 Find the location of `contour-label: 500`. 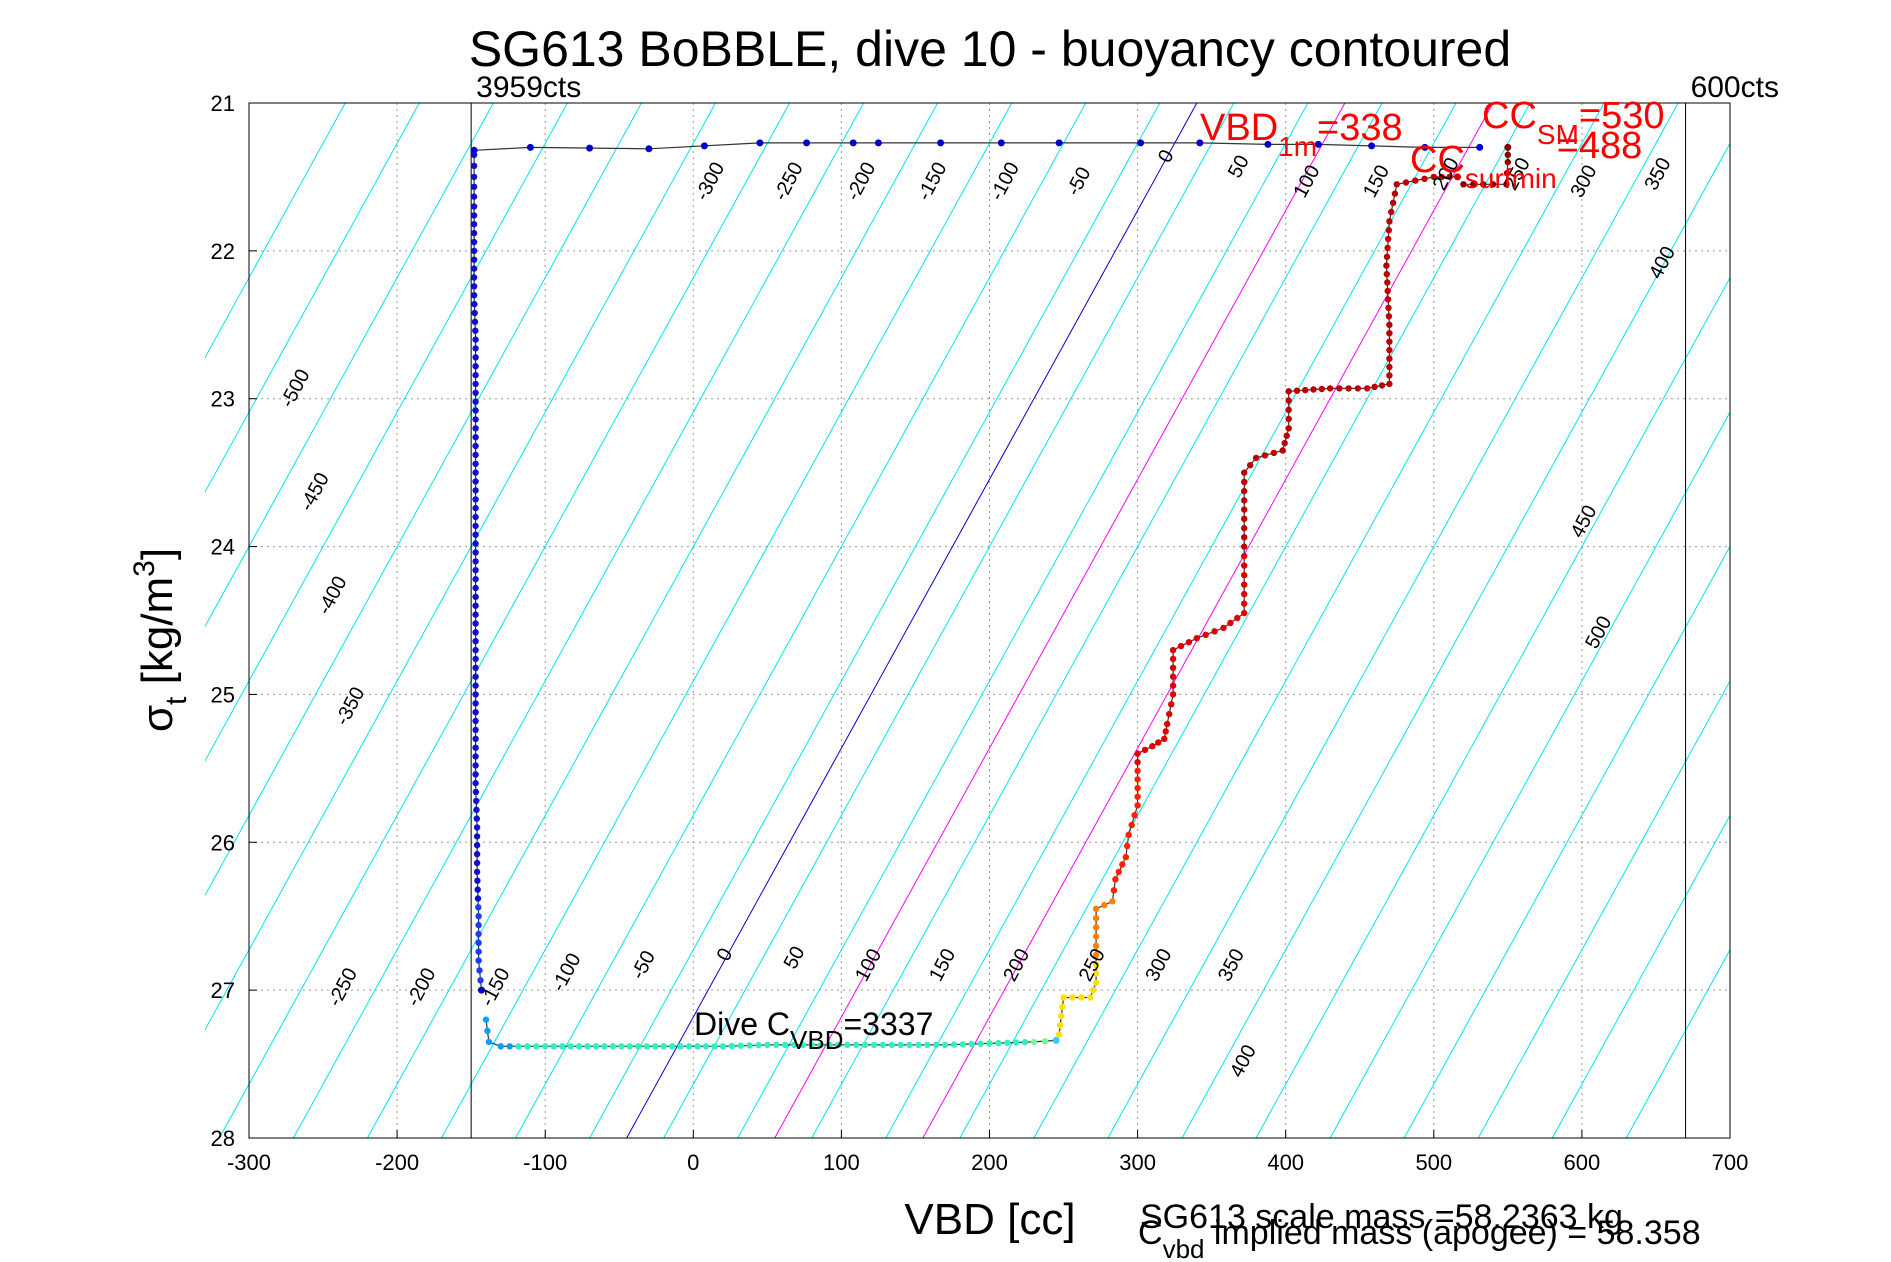

contour-label: 500 is located at coordinates (1598, 633).